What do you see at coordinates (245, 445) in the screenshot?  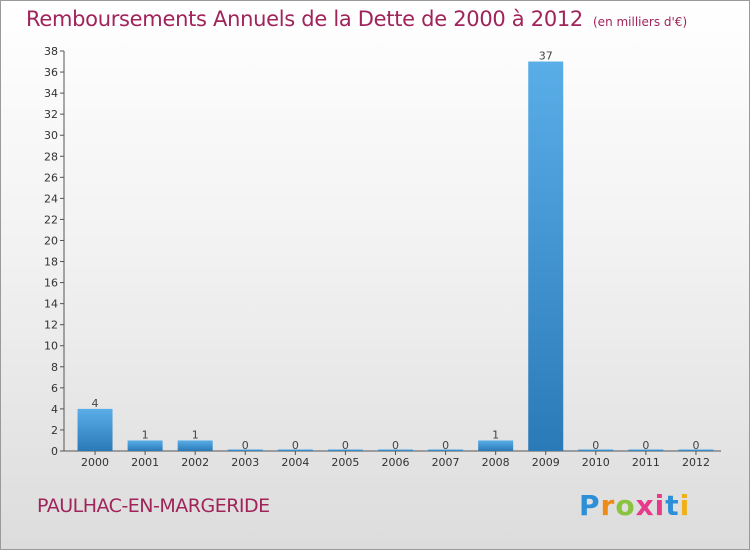 I see `bar-value-label-2003: 0` at bounding box center [245, 445].